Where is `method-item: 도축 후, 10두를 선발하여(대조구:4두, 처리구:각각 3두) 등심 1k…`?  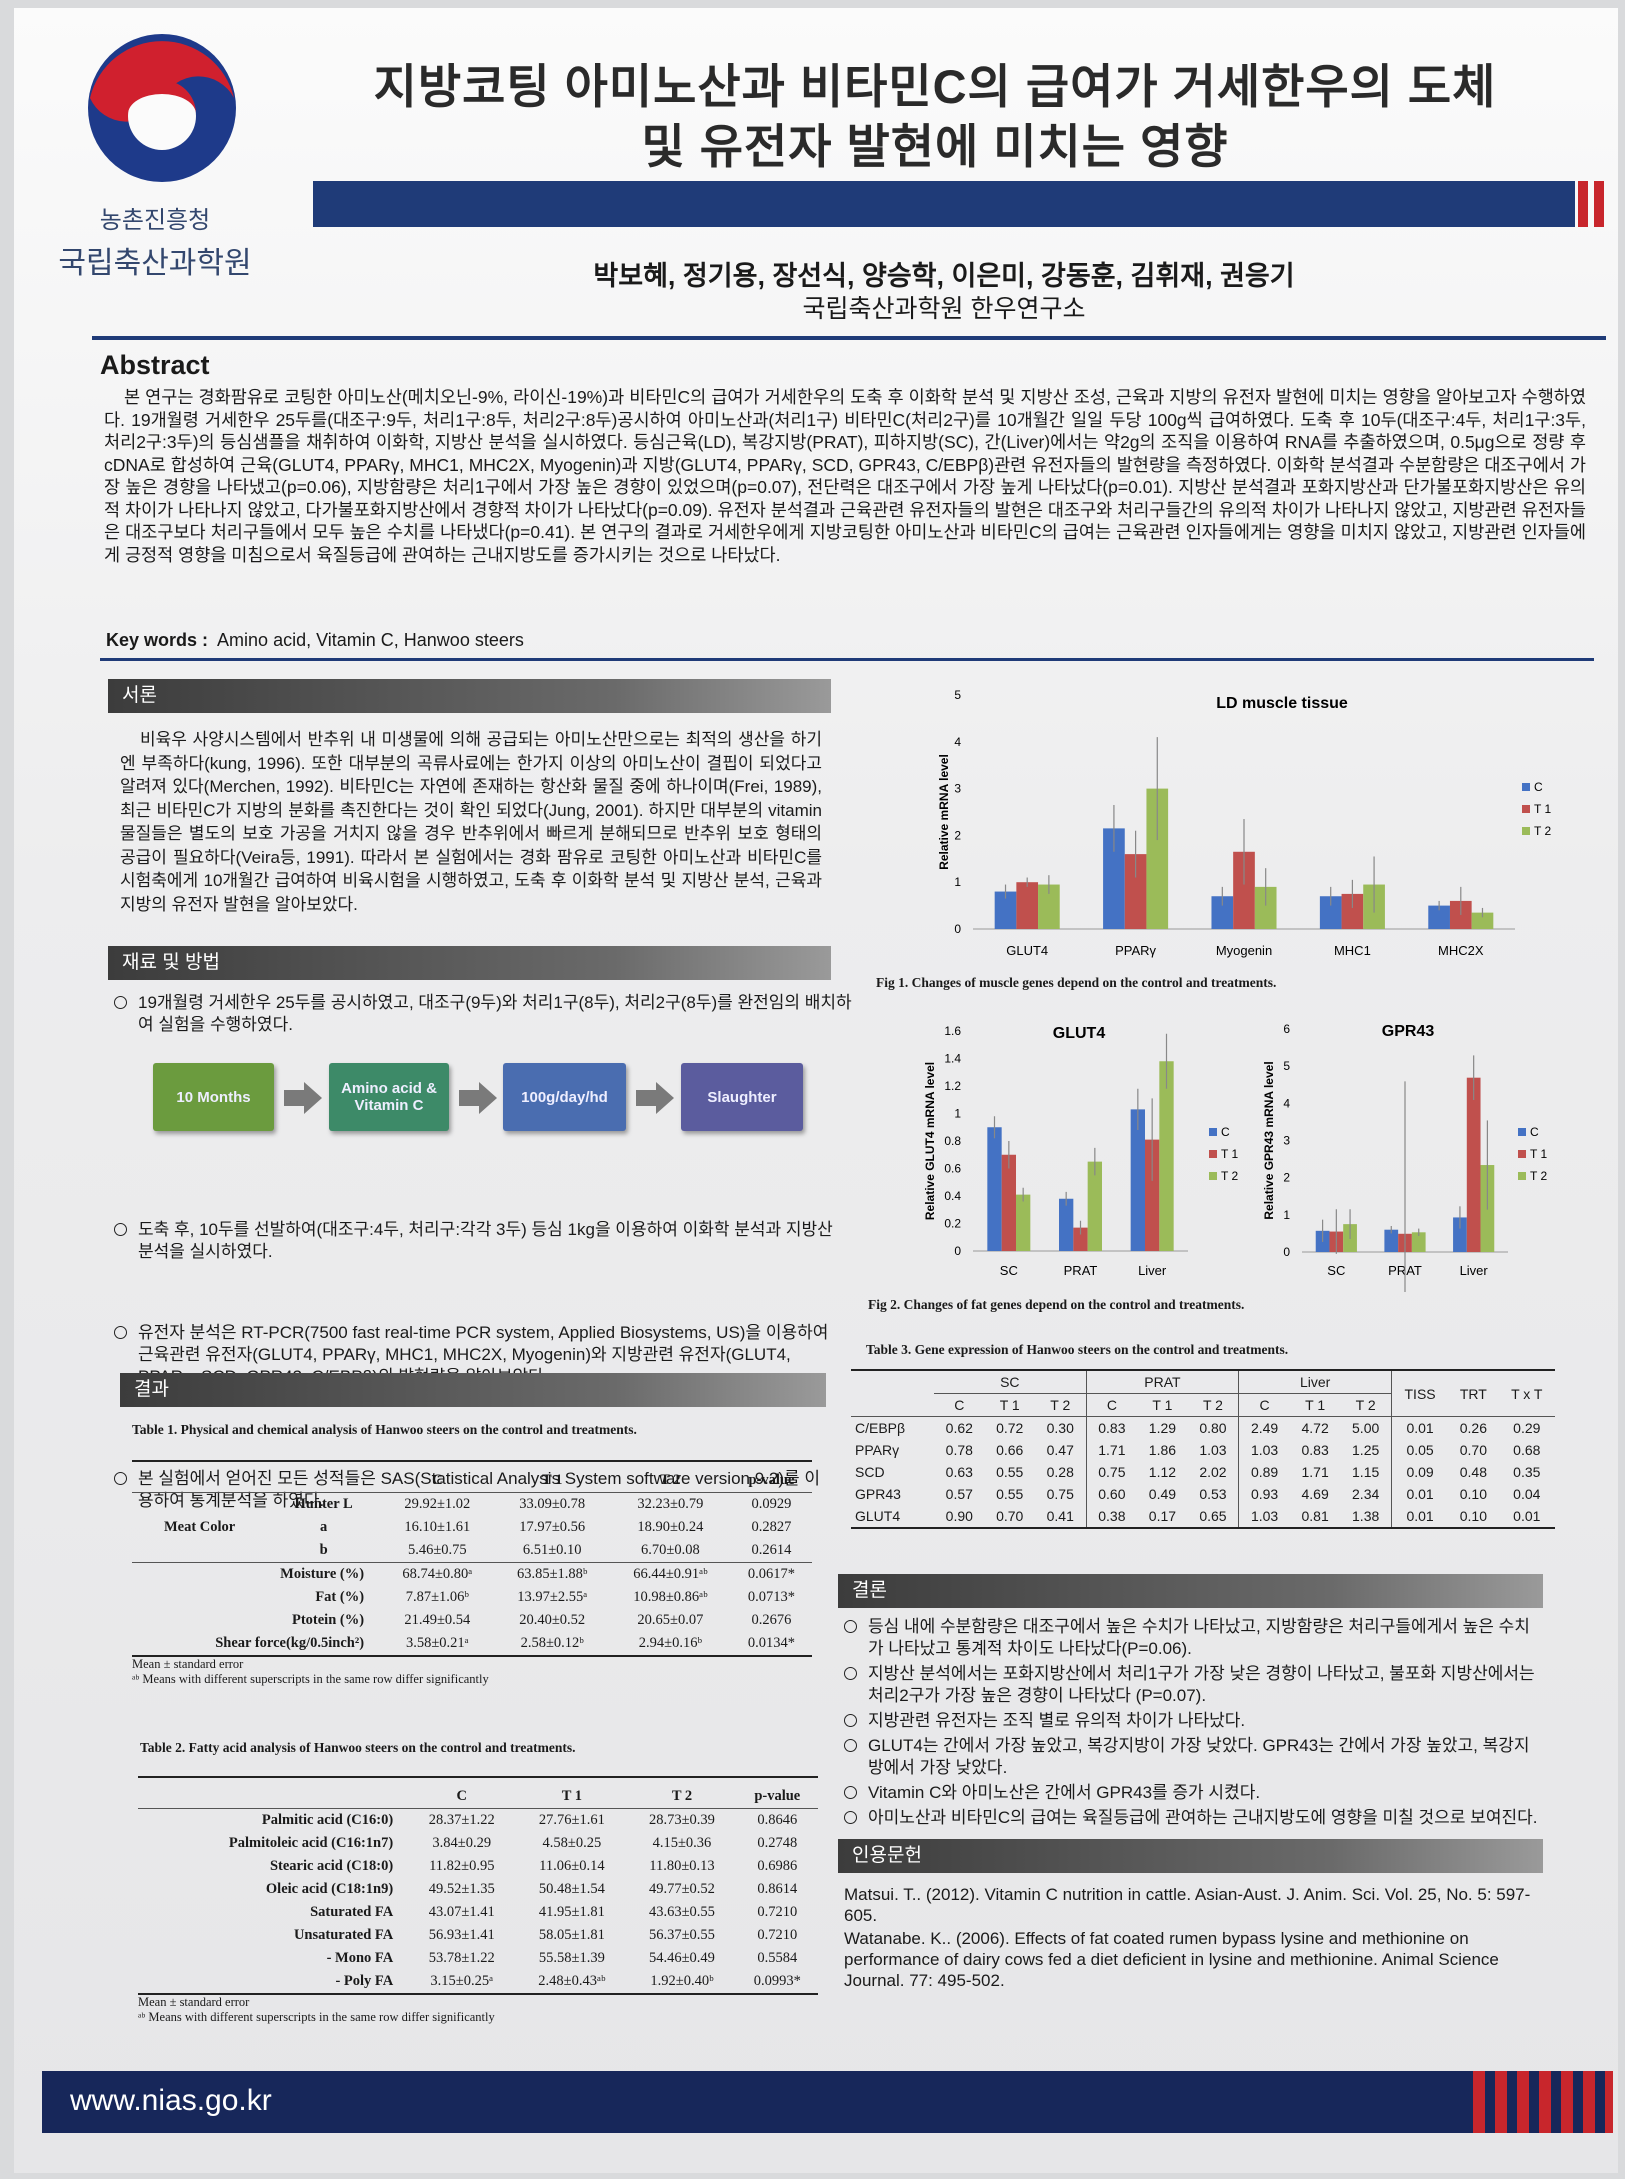
method-item: 도축 후, 10두를 선발하여(대조구:4두, 처리구:각각 3두) 등심 1k… is located at coordinates (475, 1241).